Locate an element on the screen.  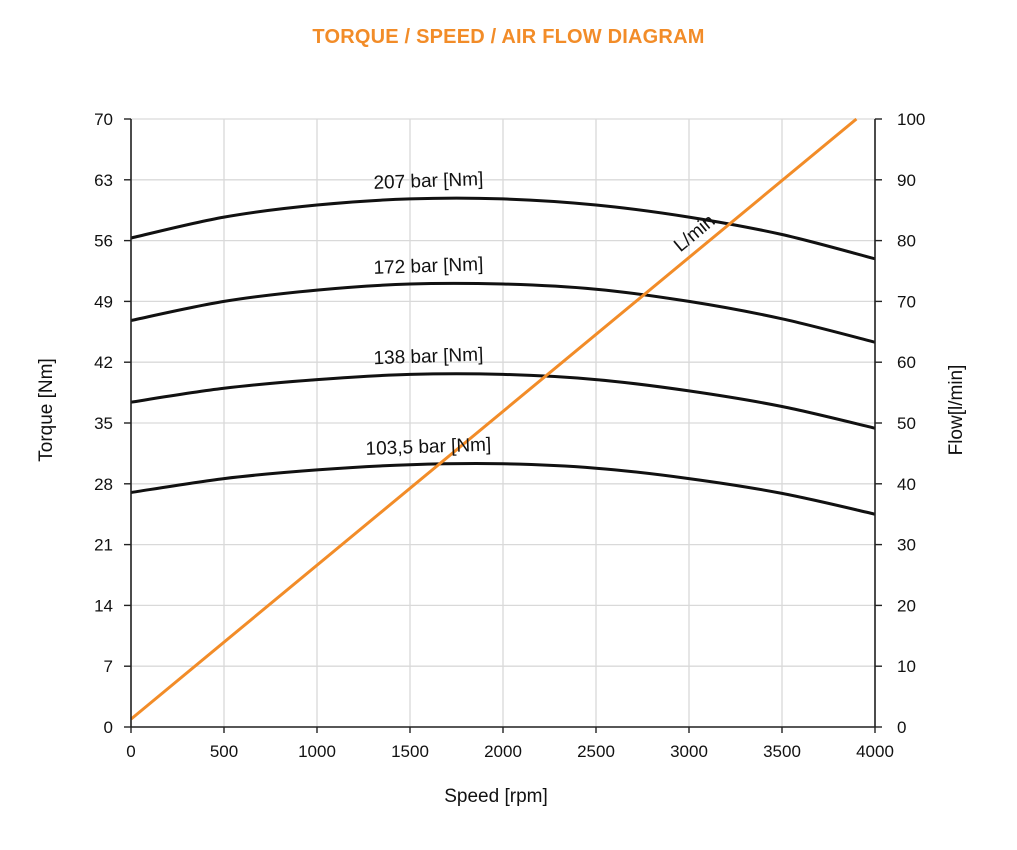
y2-tick-label: 30 is located at coordinates (906, 545).